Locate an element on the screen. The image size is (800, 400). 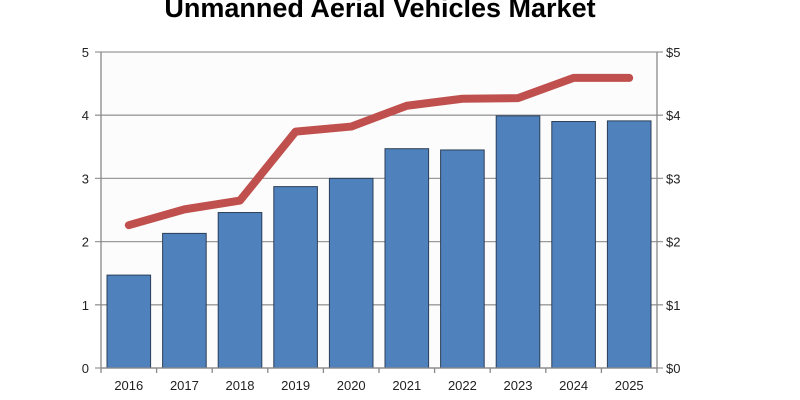
right-tick-label: $2 is located at coordinates (673, 242).